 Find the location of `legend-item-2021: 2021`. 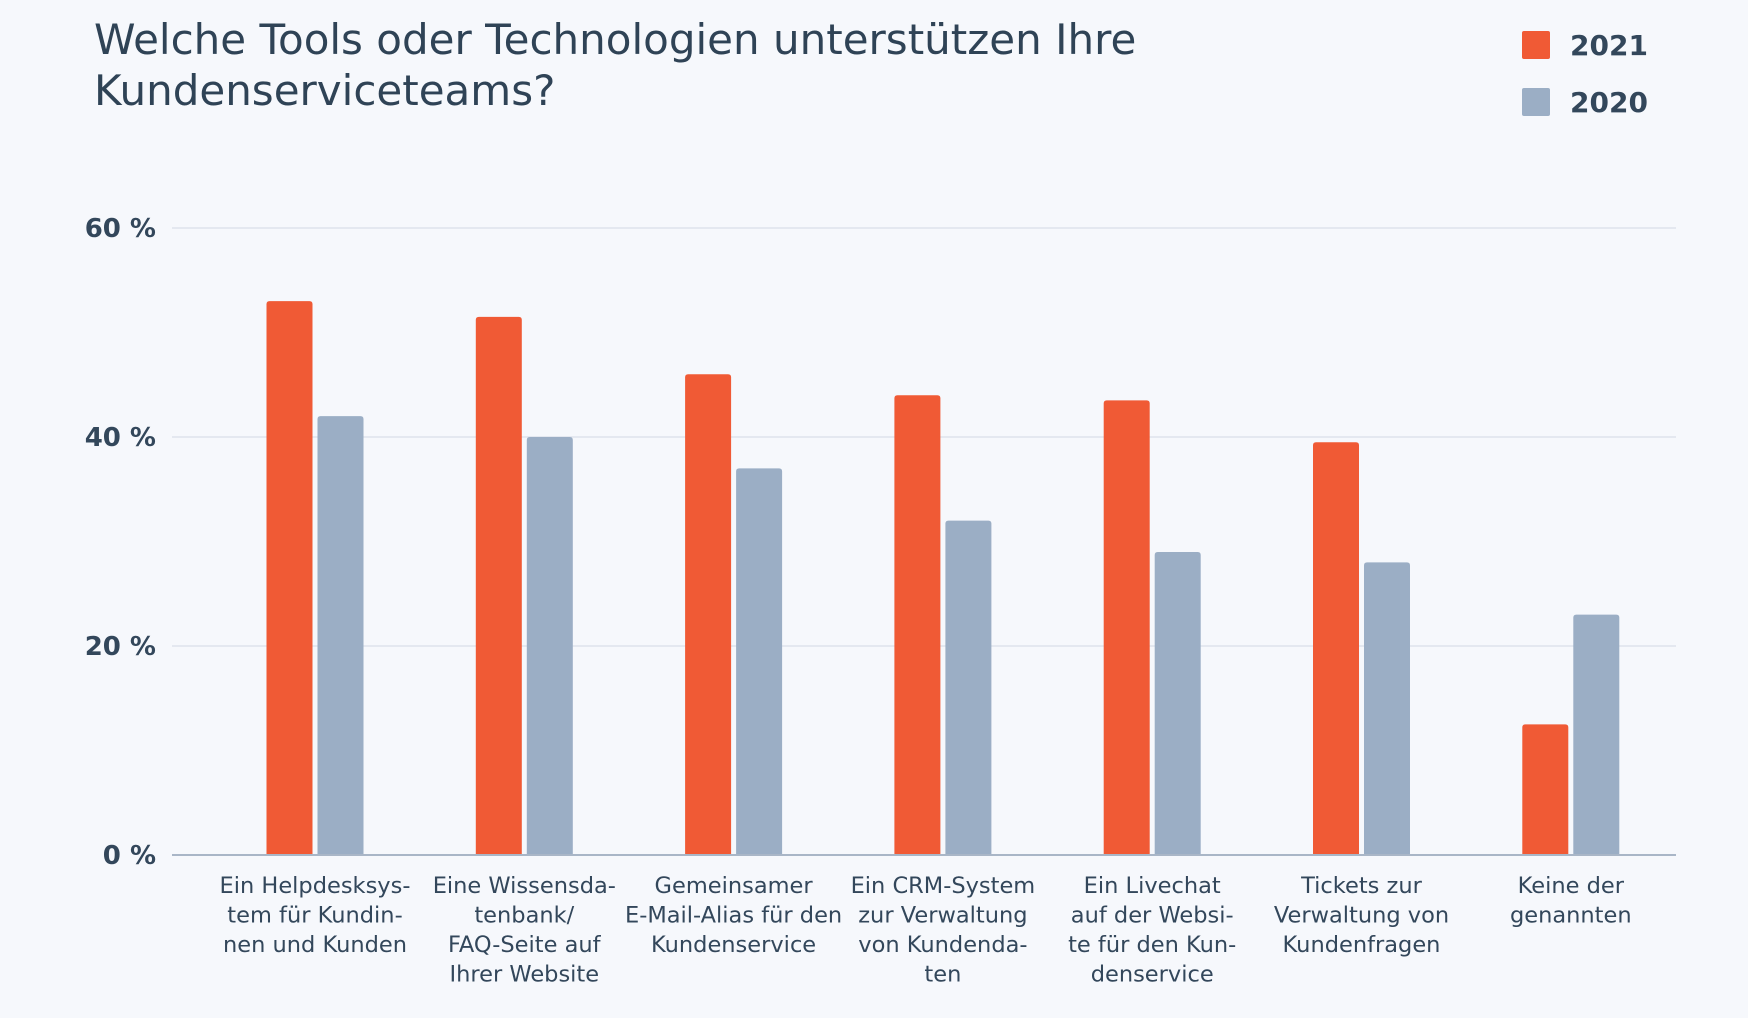

legend-item-2021: 2021 is located at coordinates (1612, 45).